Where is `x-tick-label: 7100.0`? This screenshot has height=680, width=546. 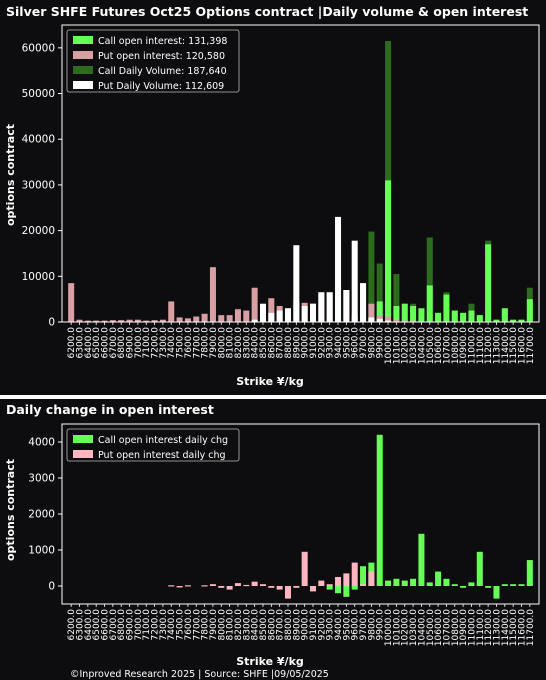
x-tick-label: 7100.0 is located at coordinates (147, 625).